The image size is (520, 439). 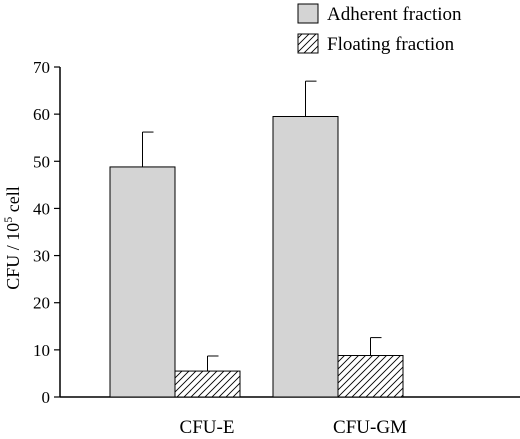 I want to click on legend: Adherent fraction Floating fraction, so click(x=379, y=29).